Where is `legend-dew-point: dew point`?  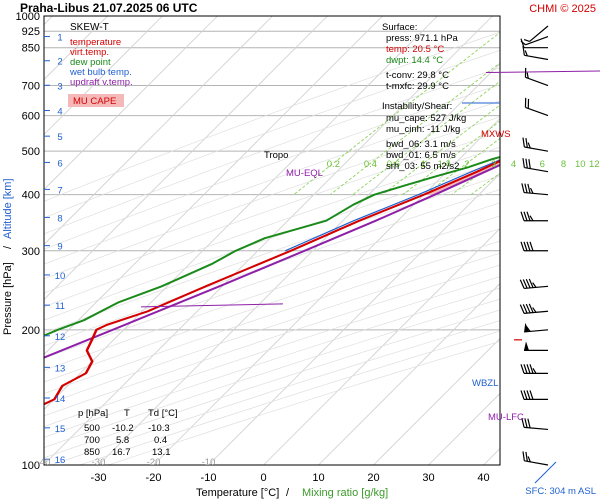 legend-dew-point: dew point is located at coordinates (90, 62).